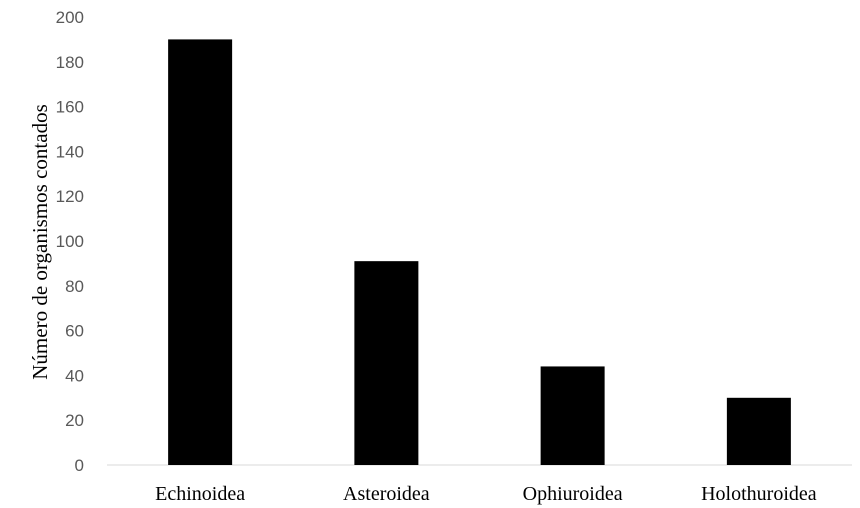 The width and height of the screenshot is (860, 508). Describe the element at coordinates (386, 494) in the screenshot. I see `x-category-label: Asteroidea` at that location.